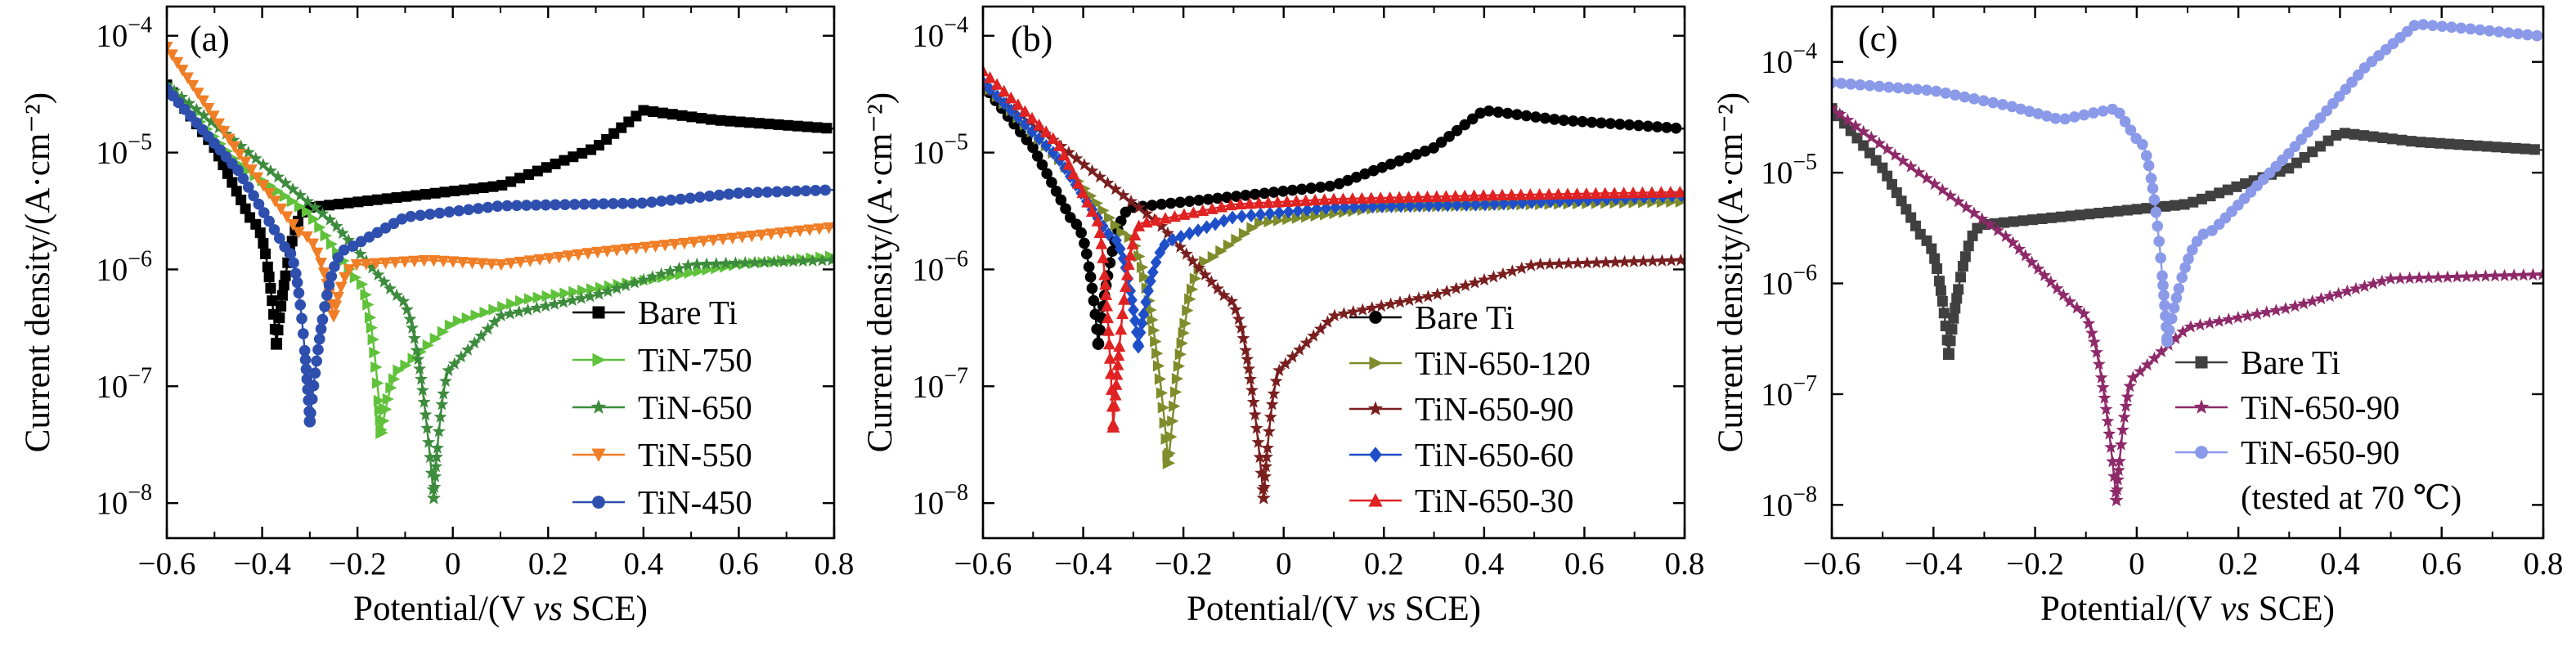  I want to click on legend-label: TiN-650-90, so click(2320, 452).